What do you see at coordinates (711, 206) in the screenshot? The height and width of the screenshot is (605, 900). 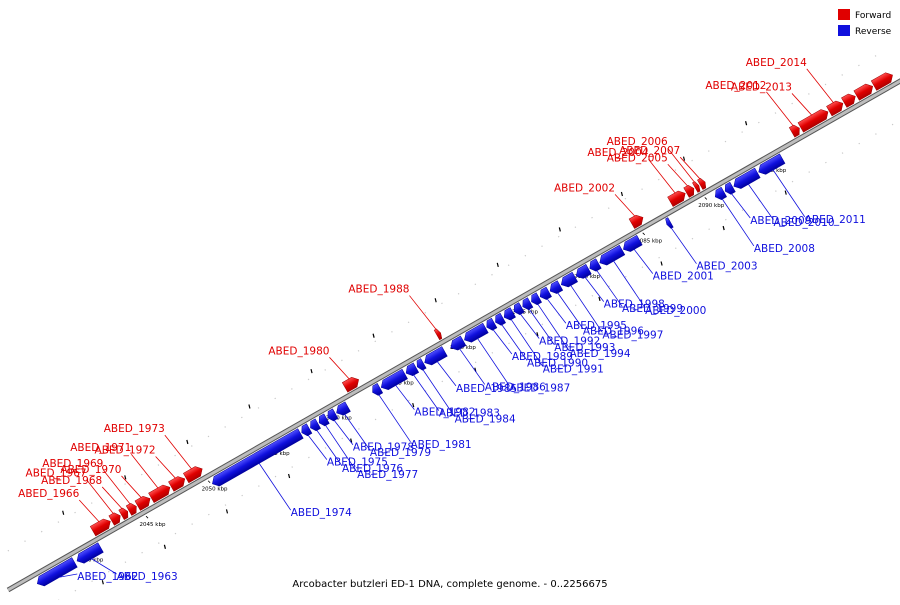 I see `scale-tick-label: 2090 kbp` at bounding box center [711, 206].